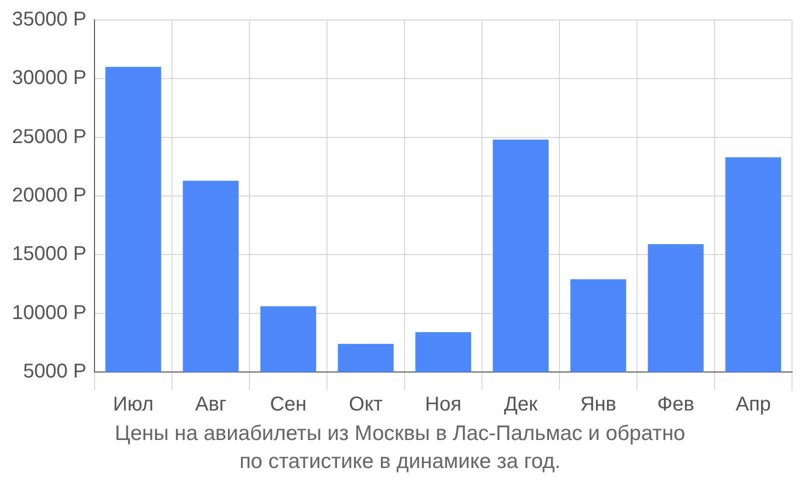  I want to click on x-tick-label: Июл, so click(133, 405).